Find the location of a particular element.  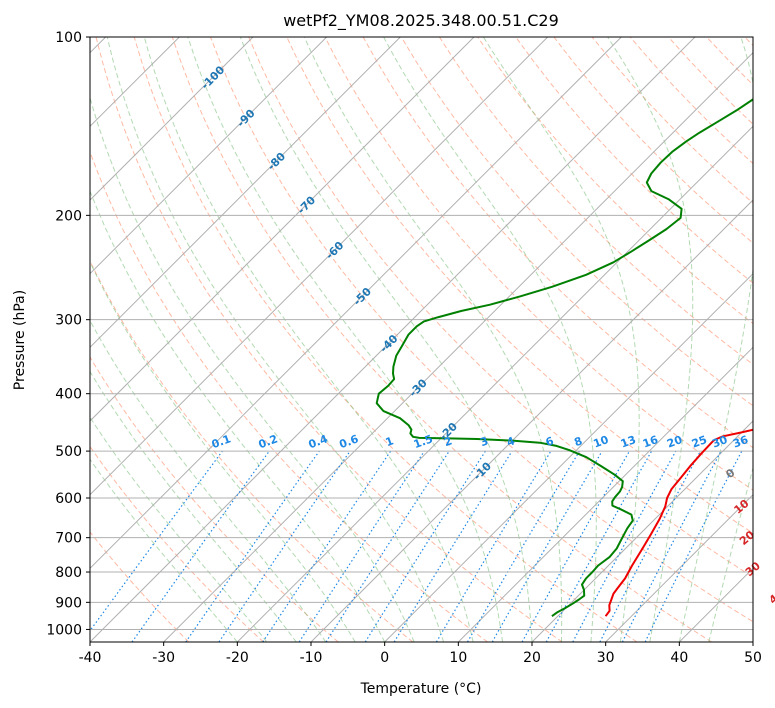

mixing-ratio-label: 1.5 is located at coordinates (423, 441).